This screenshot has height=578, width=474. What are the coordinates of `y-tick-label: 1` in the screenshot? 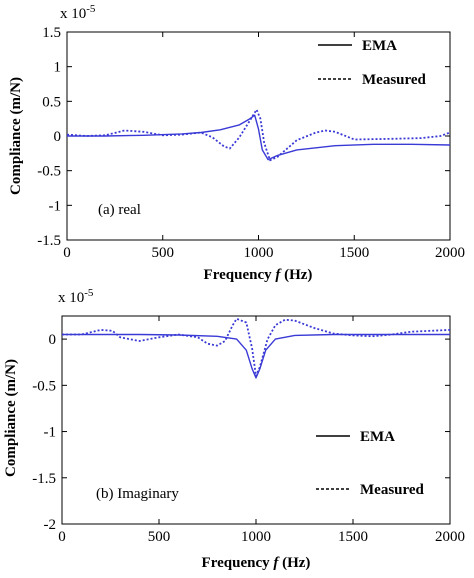 It's located at (58, 68).